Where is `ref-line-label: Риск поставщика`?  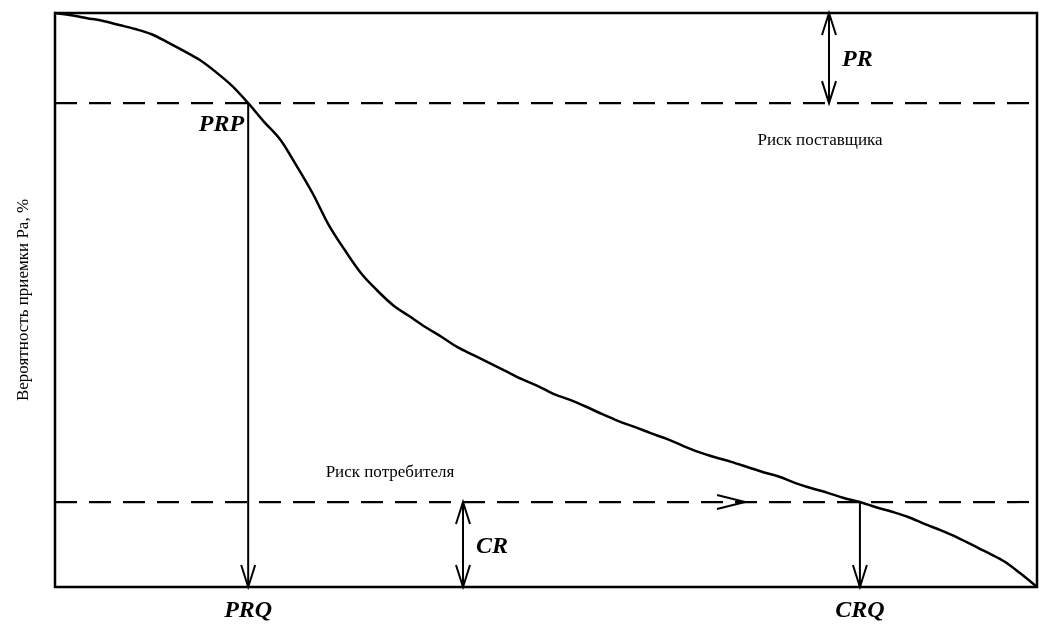 ref-line-label: Риск поставщика is located at coordinates (820, 140).